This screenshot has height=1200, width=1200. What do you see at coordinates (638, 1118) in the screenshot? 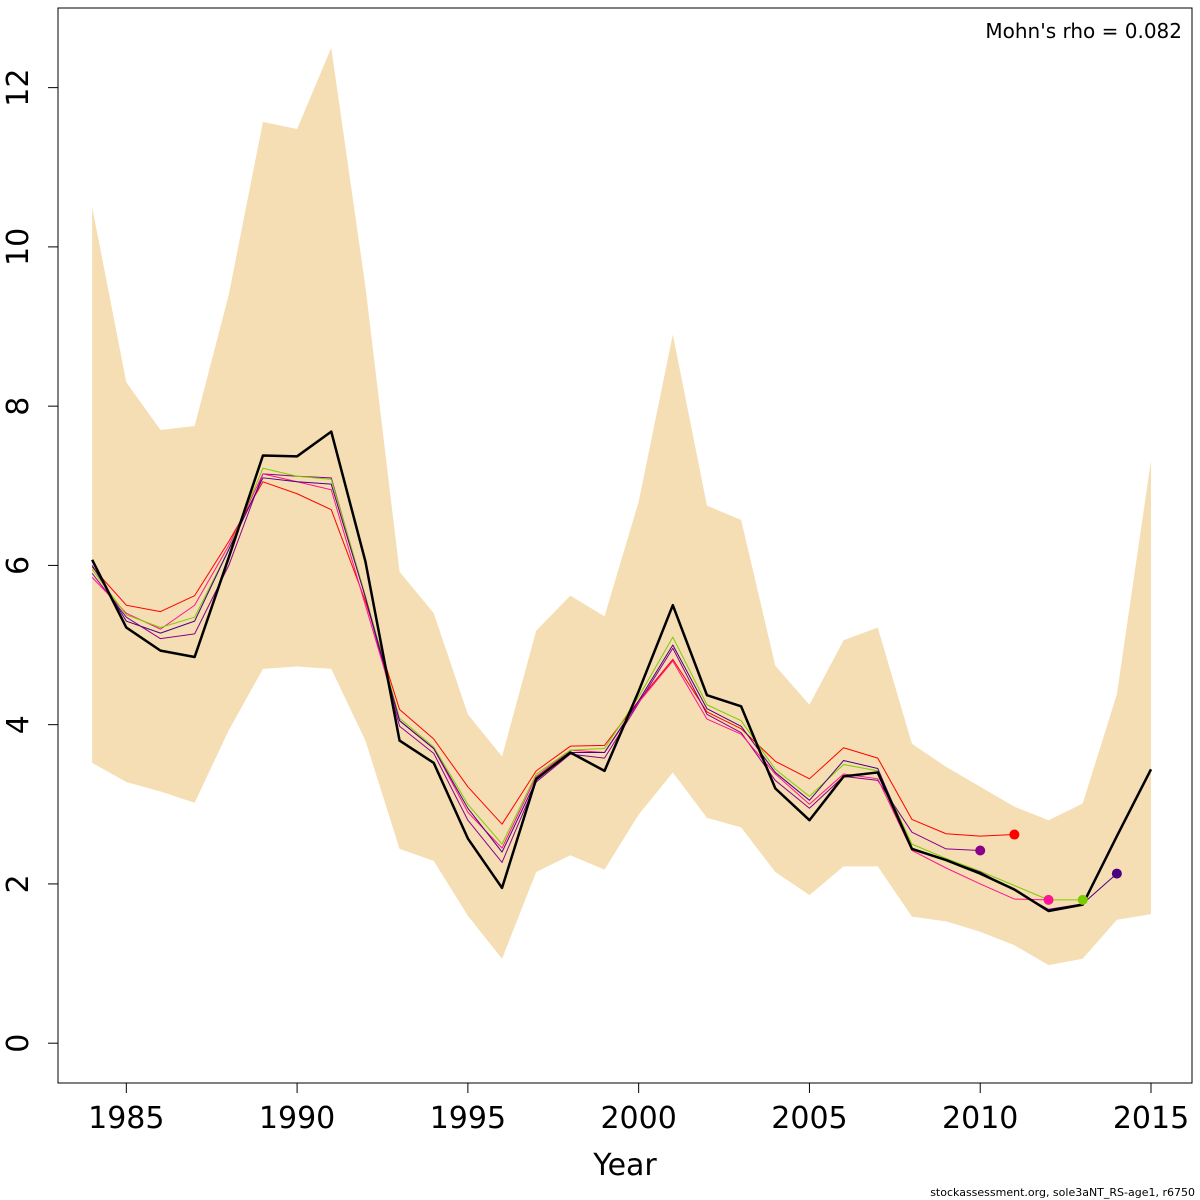
I see `x-tick-label-2000: 2000` at bounding box center [638, 1118].